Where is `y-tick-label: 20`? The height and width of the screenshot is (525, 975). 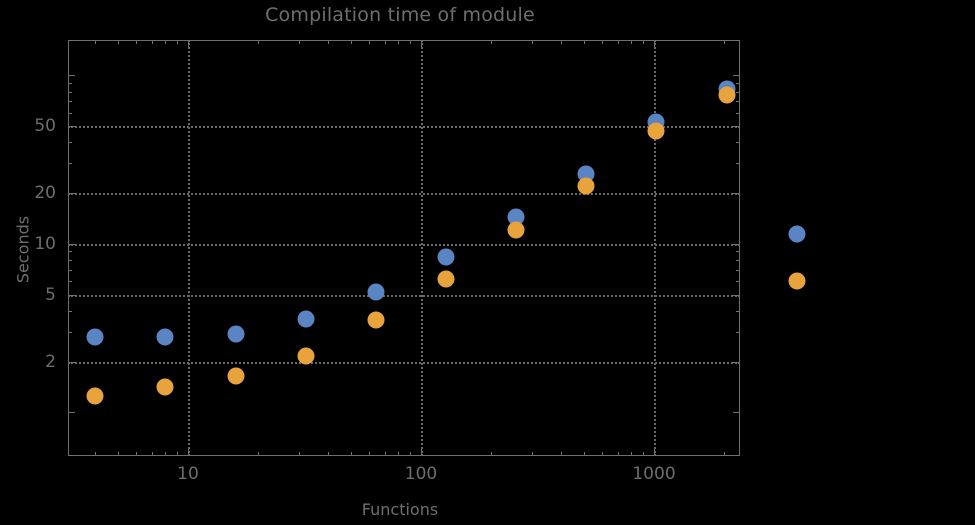
y-tick-label: 20 is located at coordinates (45, 193).